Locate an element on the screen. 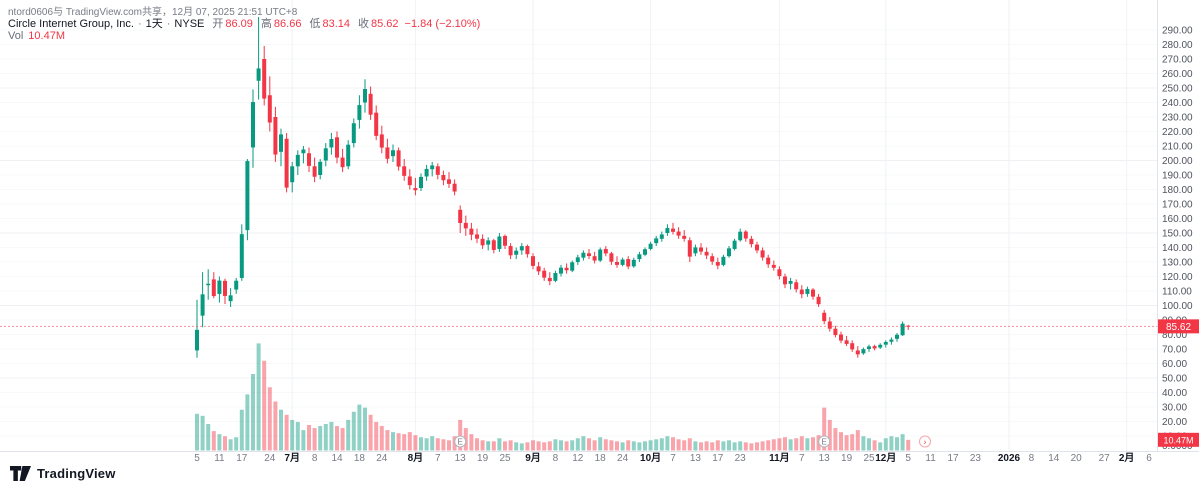  tradingview-logo: TradingView is located at coordinates (63, 473).